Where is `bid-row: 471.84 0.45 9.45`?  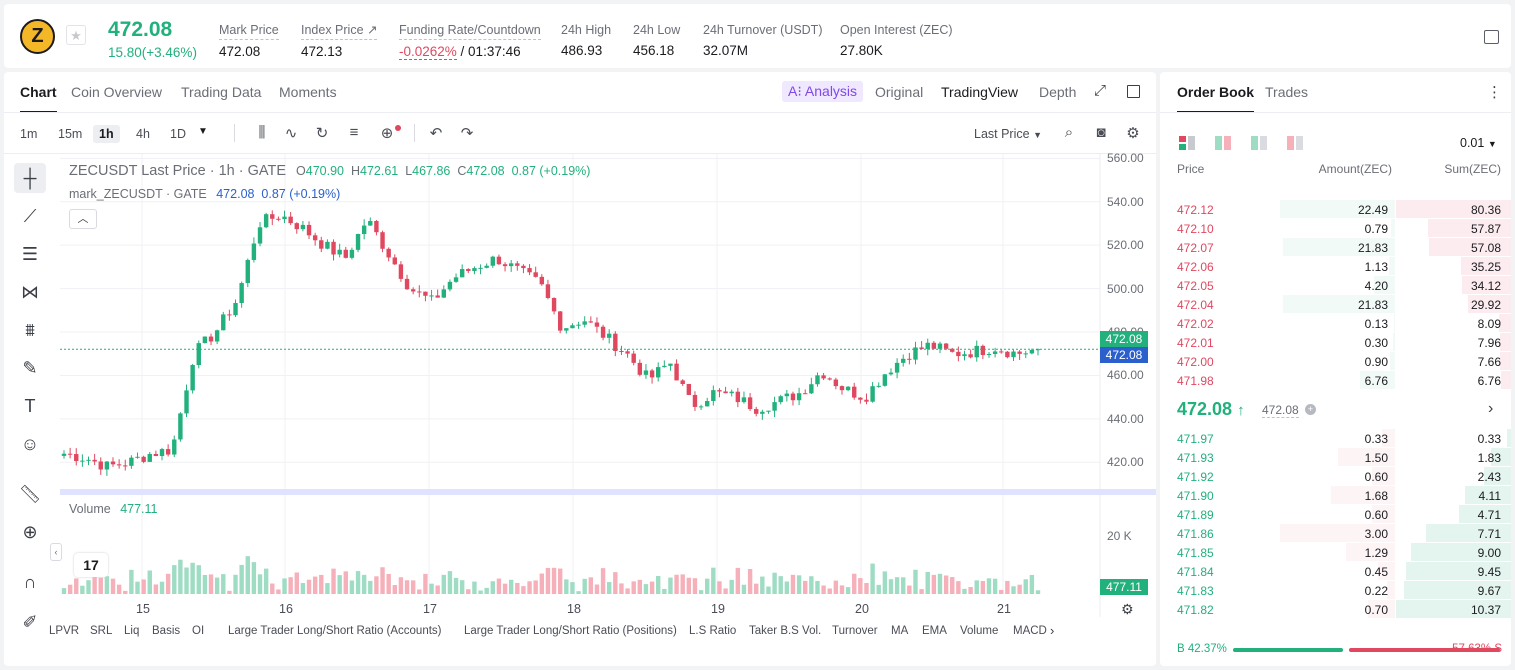
bid-row: 471.84 0.45 9.45 is located at coordinates (1335, 571).